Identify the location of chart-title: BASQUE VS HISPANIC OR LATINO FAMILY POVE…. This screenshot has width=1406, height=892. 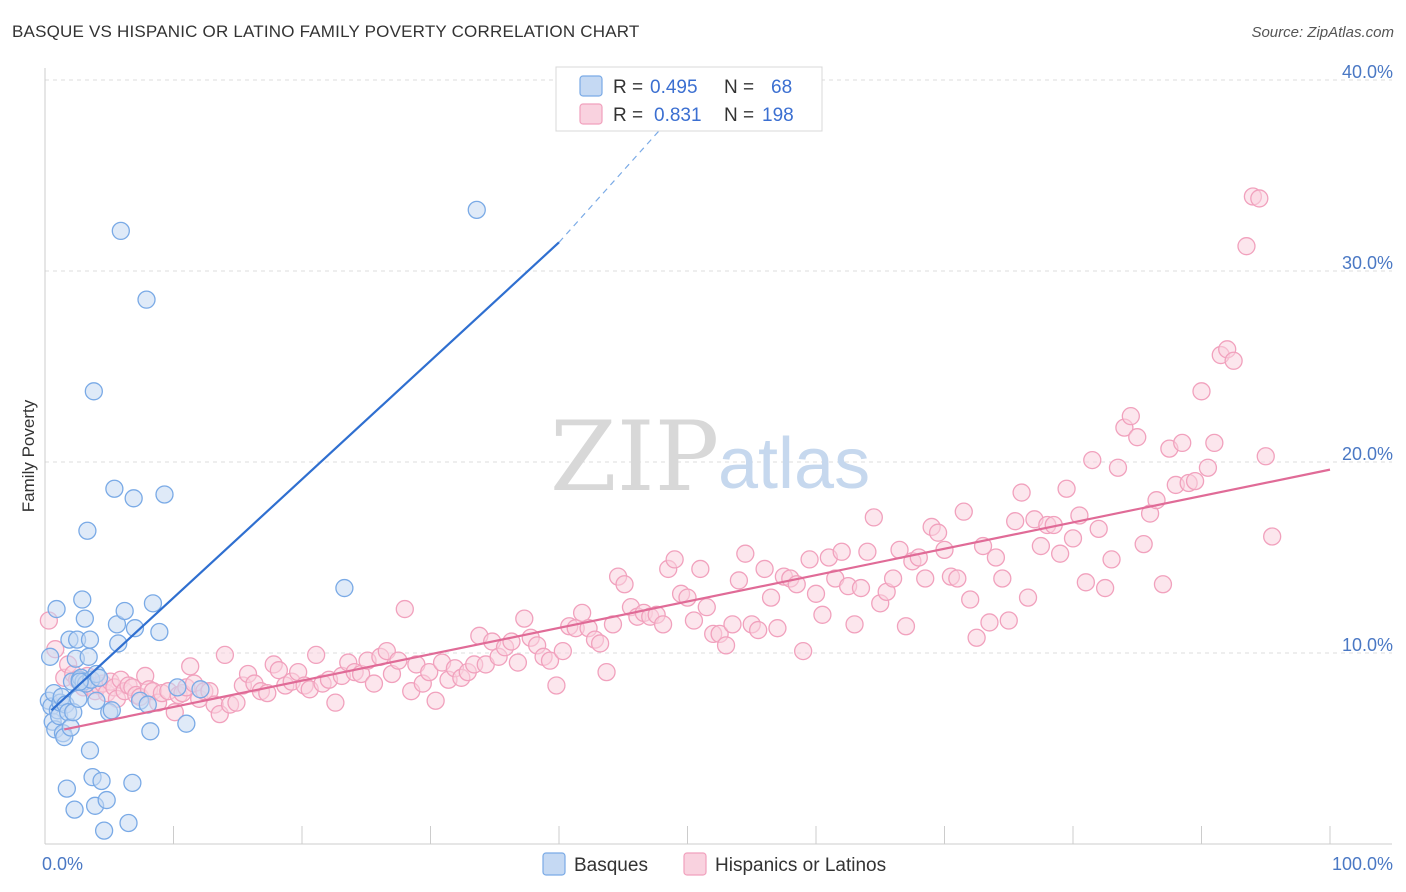
(326, 31).